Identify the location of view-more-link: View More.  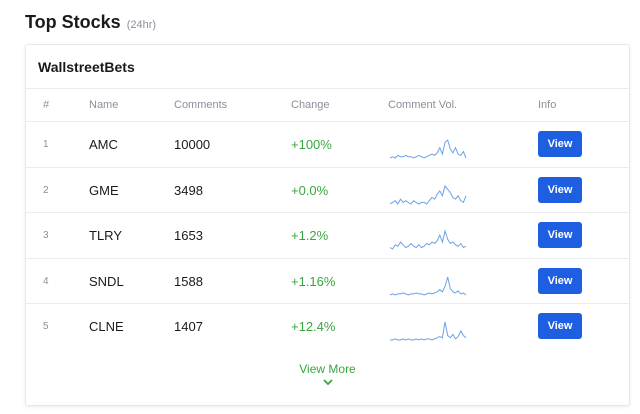
(327, 374).